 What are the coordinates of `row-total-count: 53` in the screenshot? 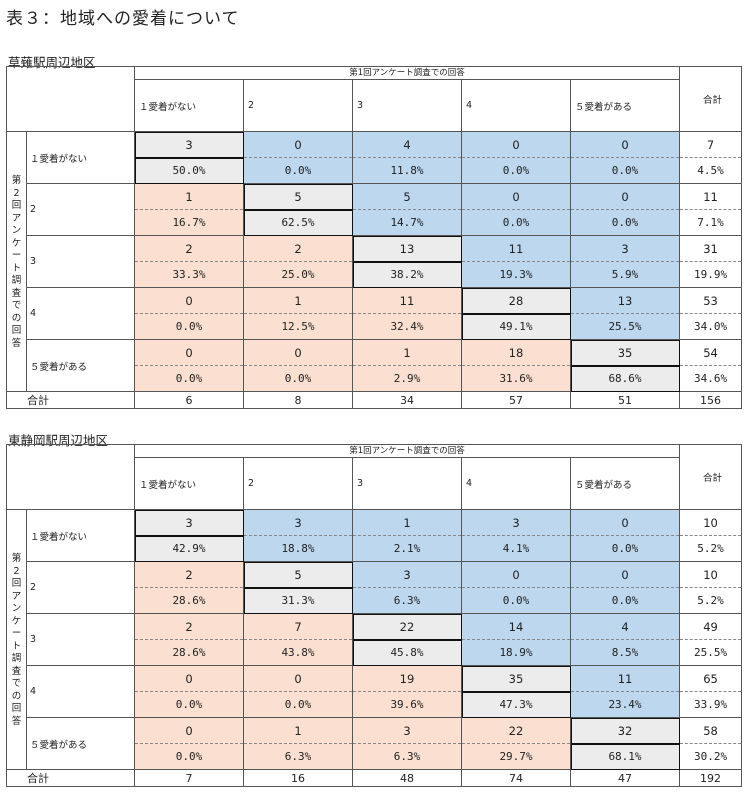 It's located at (711, 300).